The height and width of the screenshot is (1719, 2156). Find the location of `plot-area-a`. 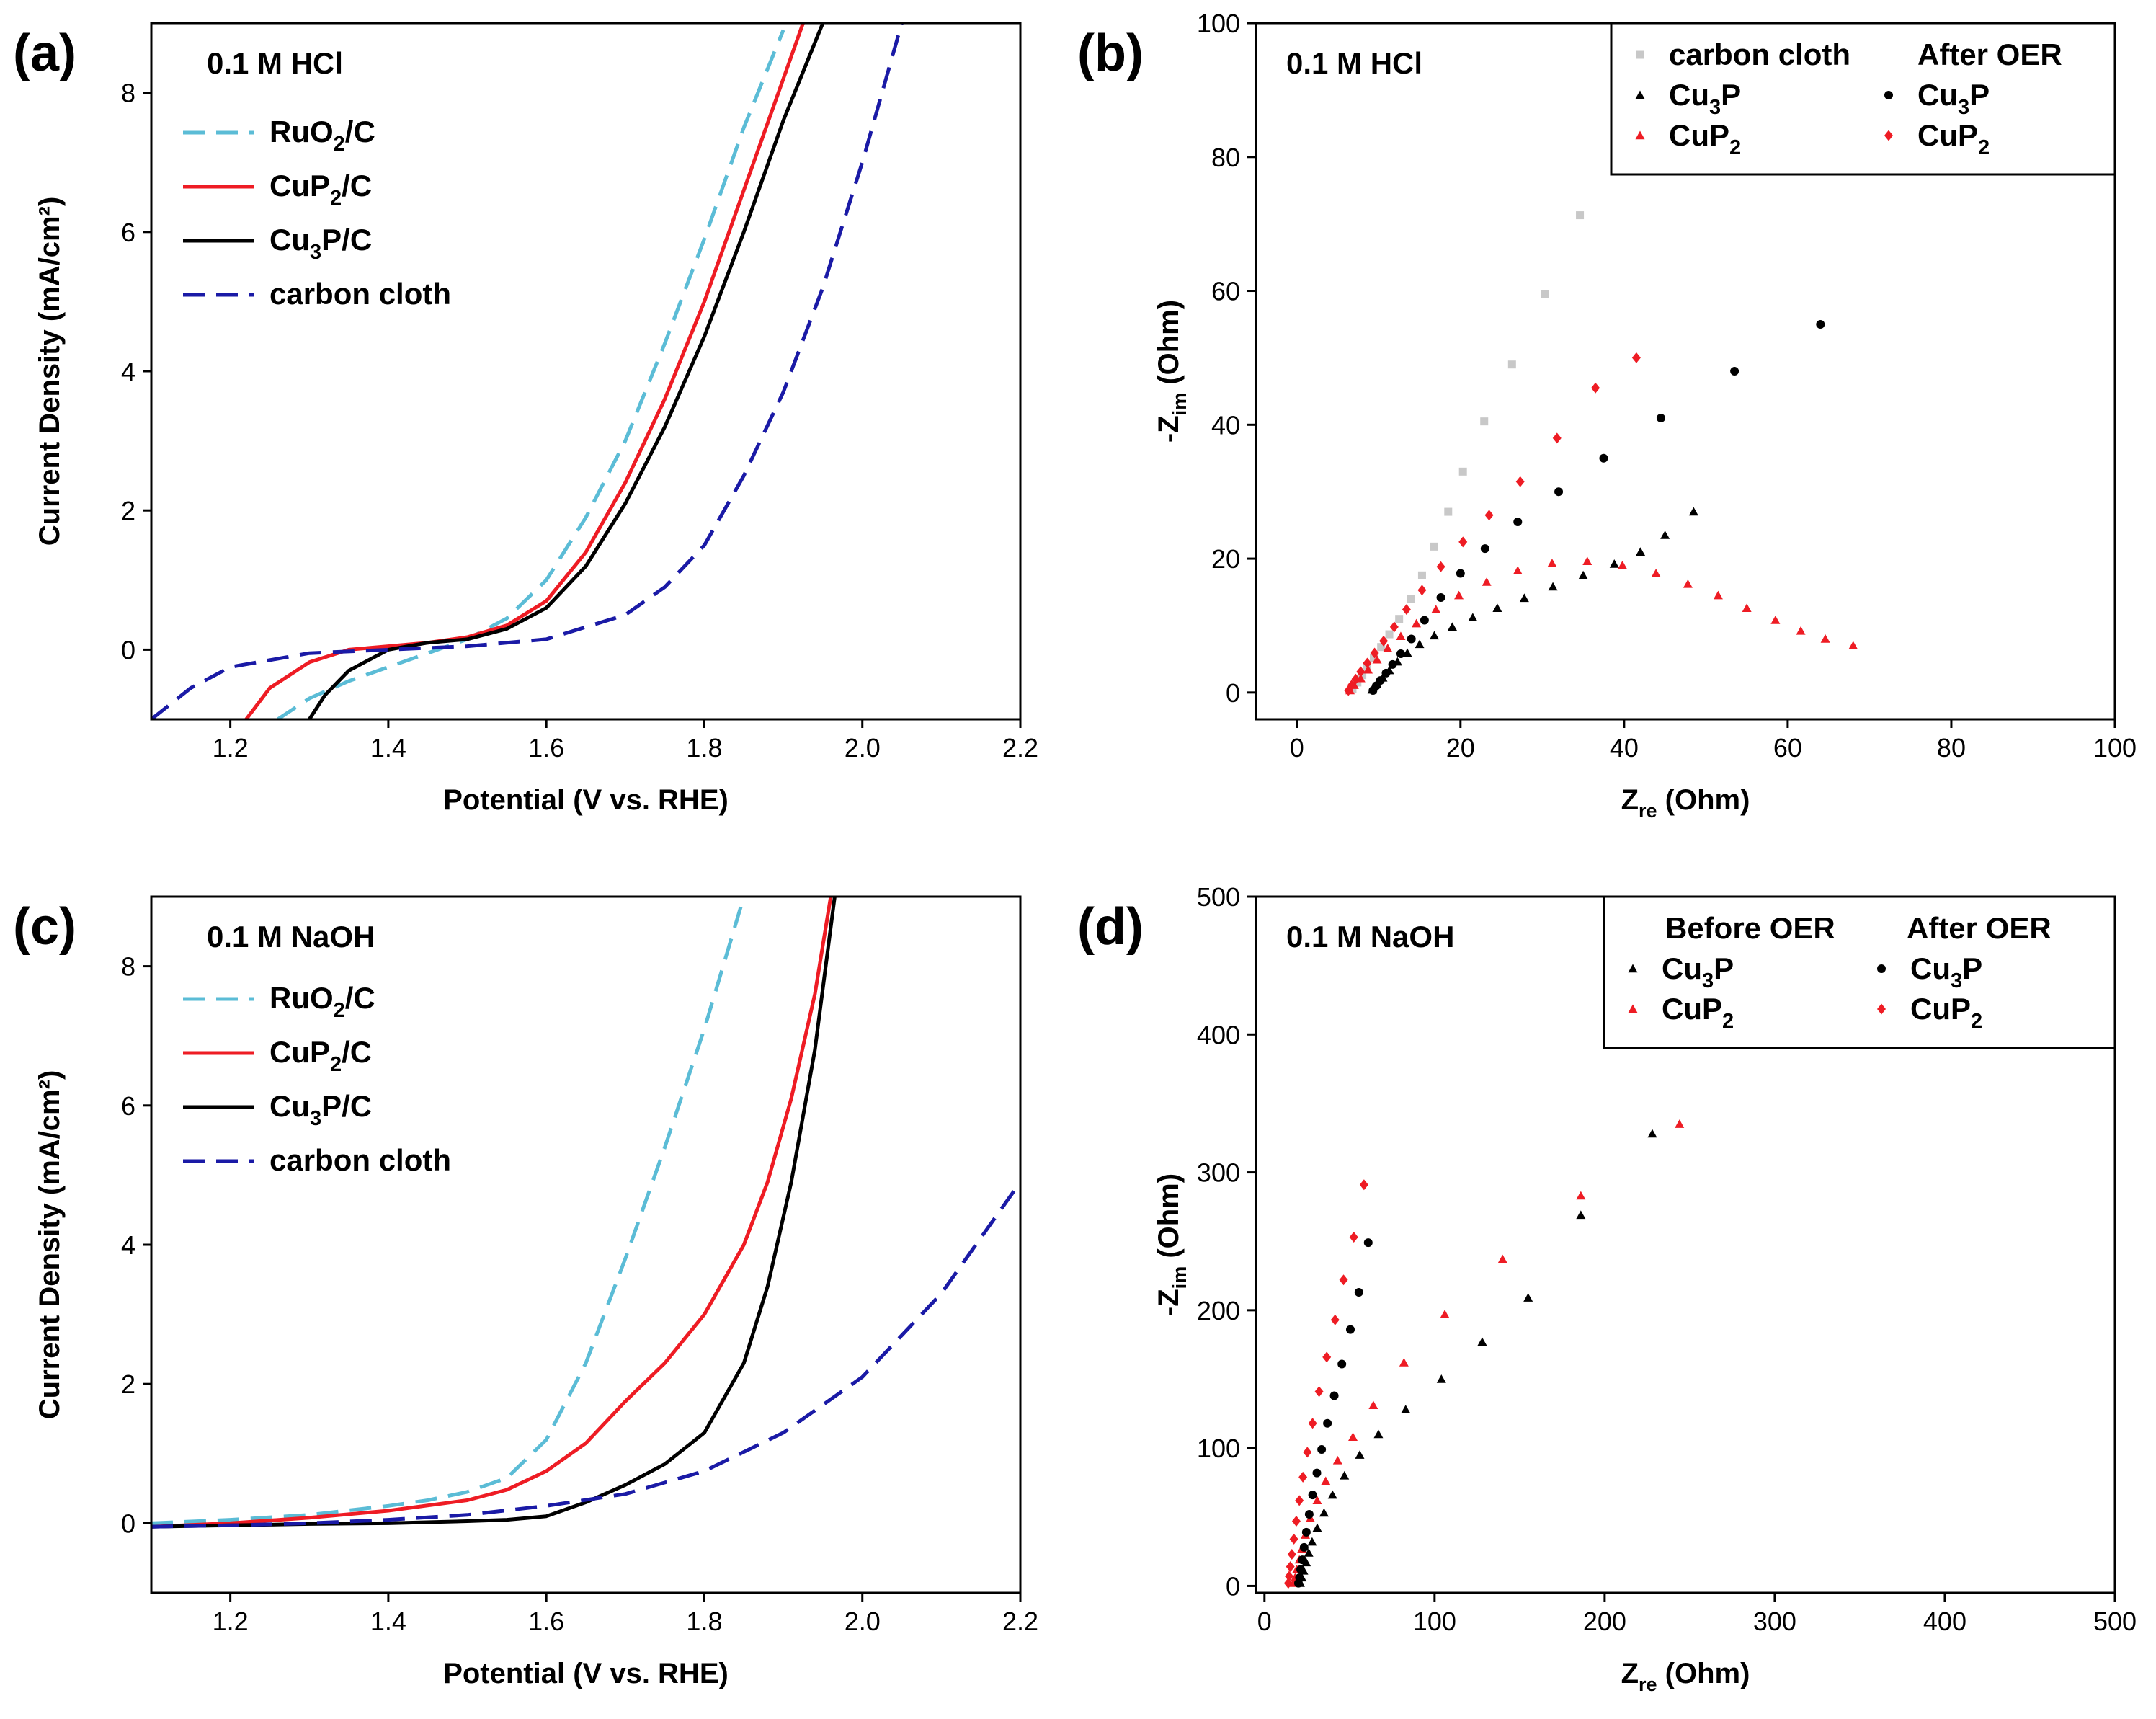

plot-area-a is located at coordinates (527, 371).